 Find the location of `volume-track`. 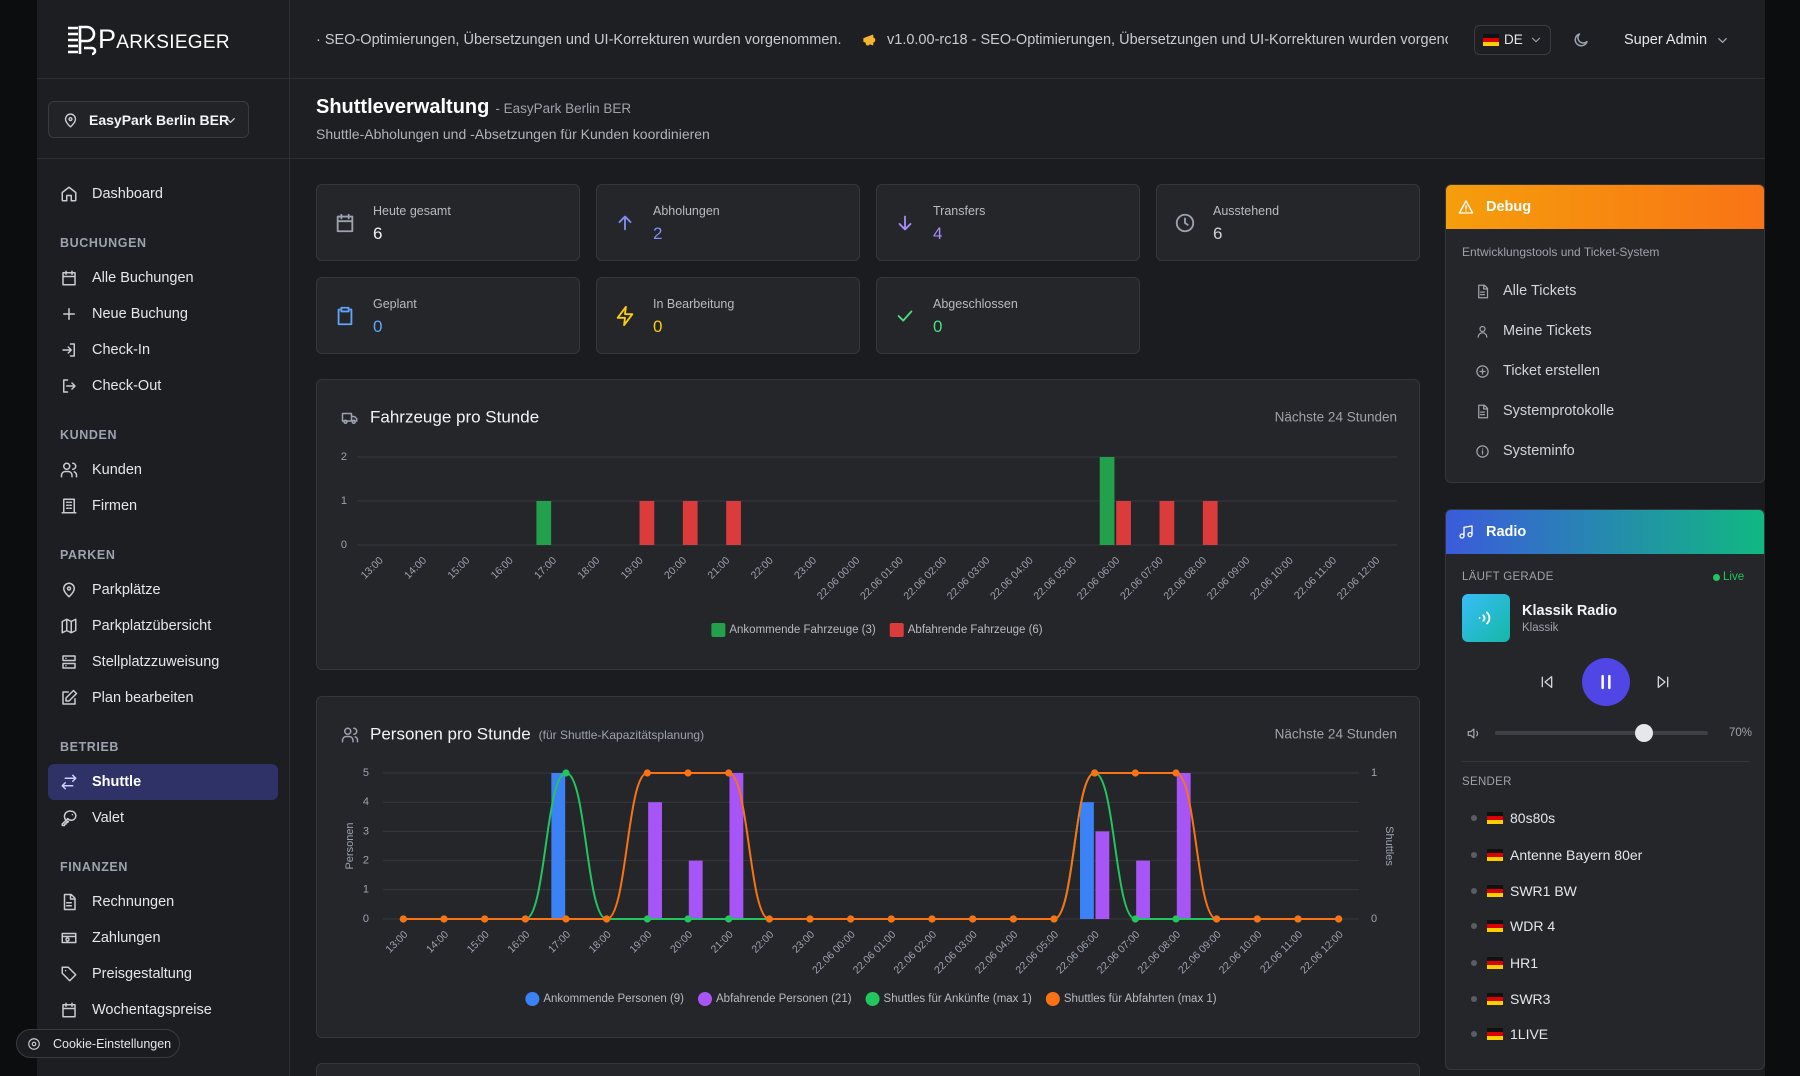

volume-track is located at coordinates (1601, 733).